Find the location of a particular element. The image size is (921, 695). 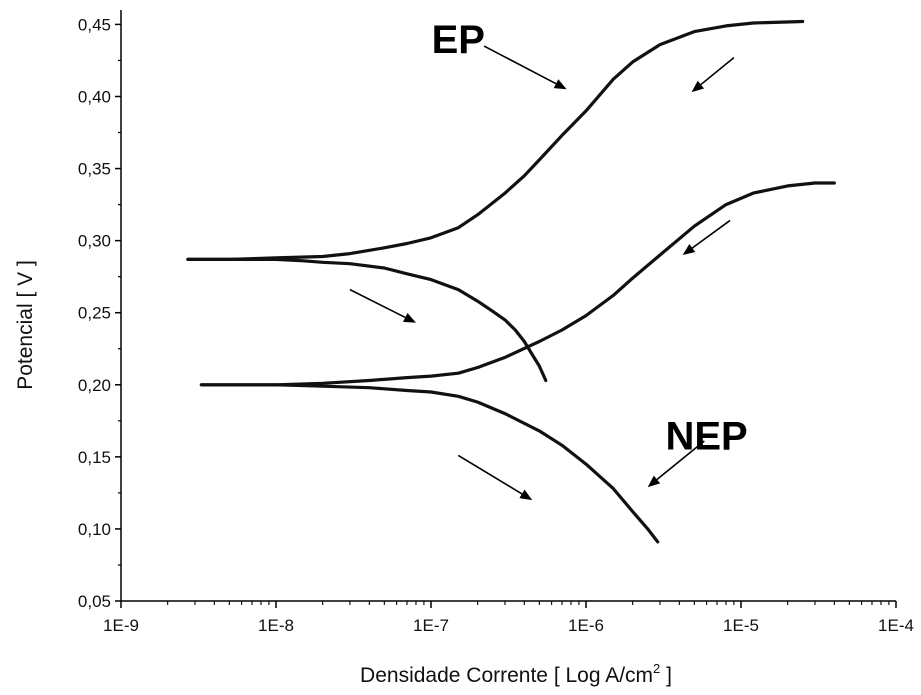

y-tick-label: 0,35 is located at coordinates (94, 169).